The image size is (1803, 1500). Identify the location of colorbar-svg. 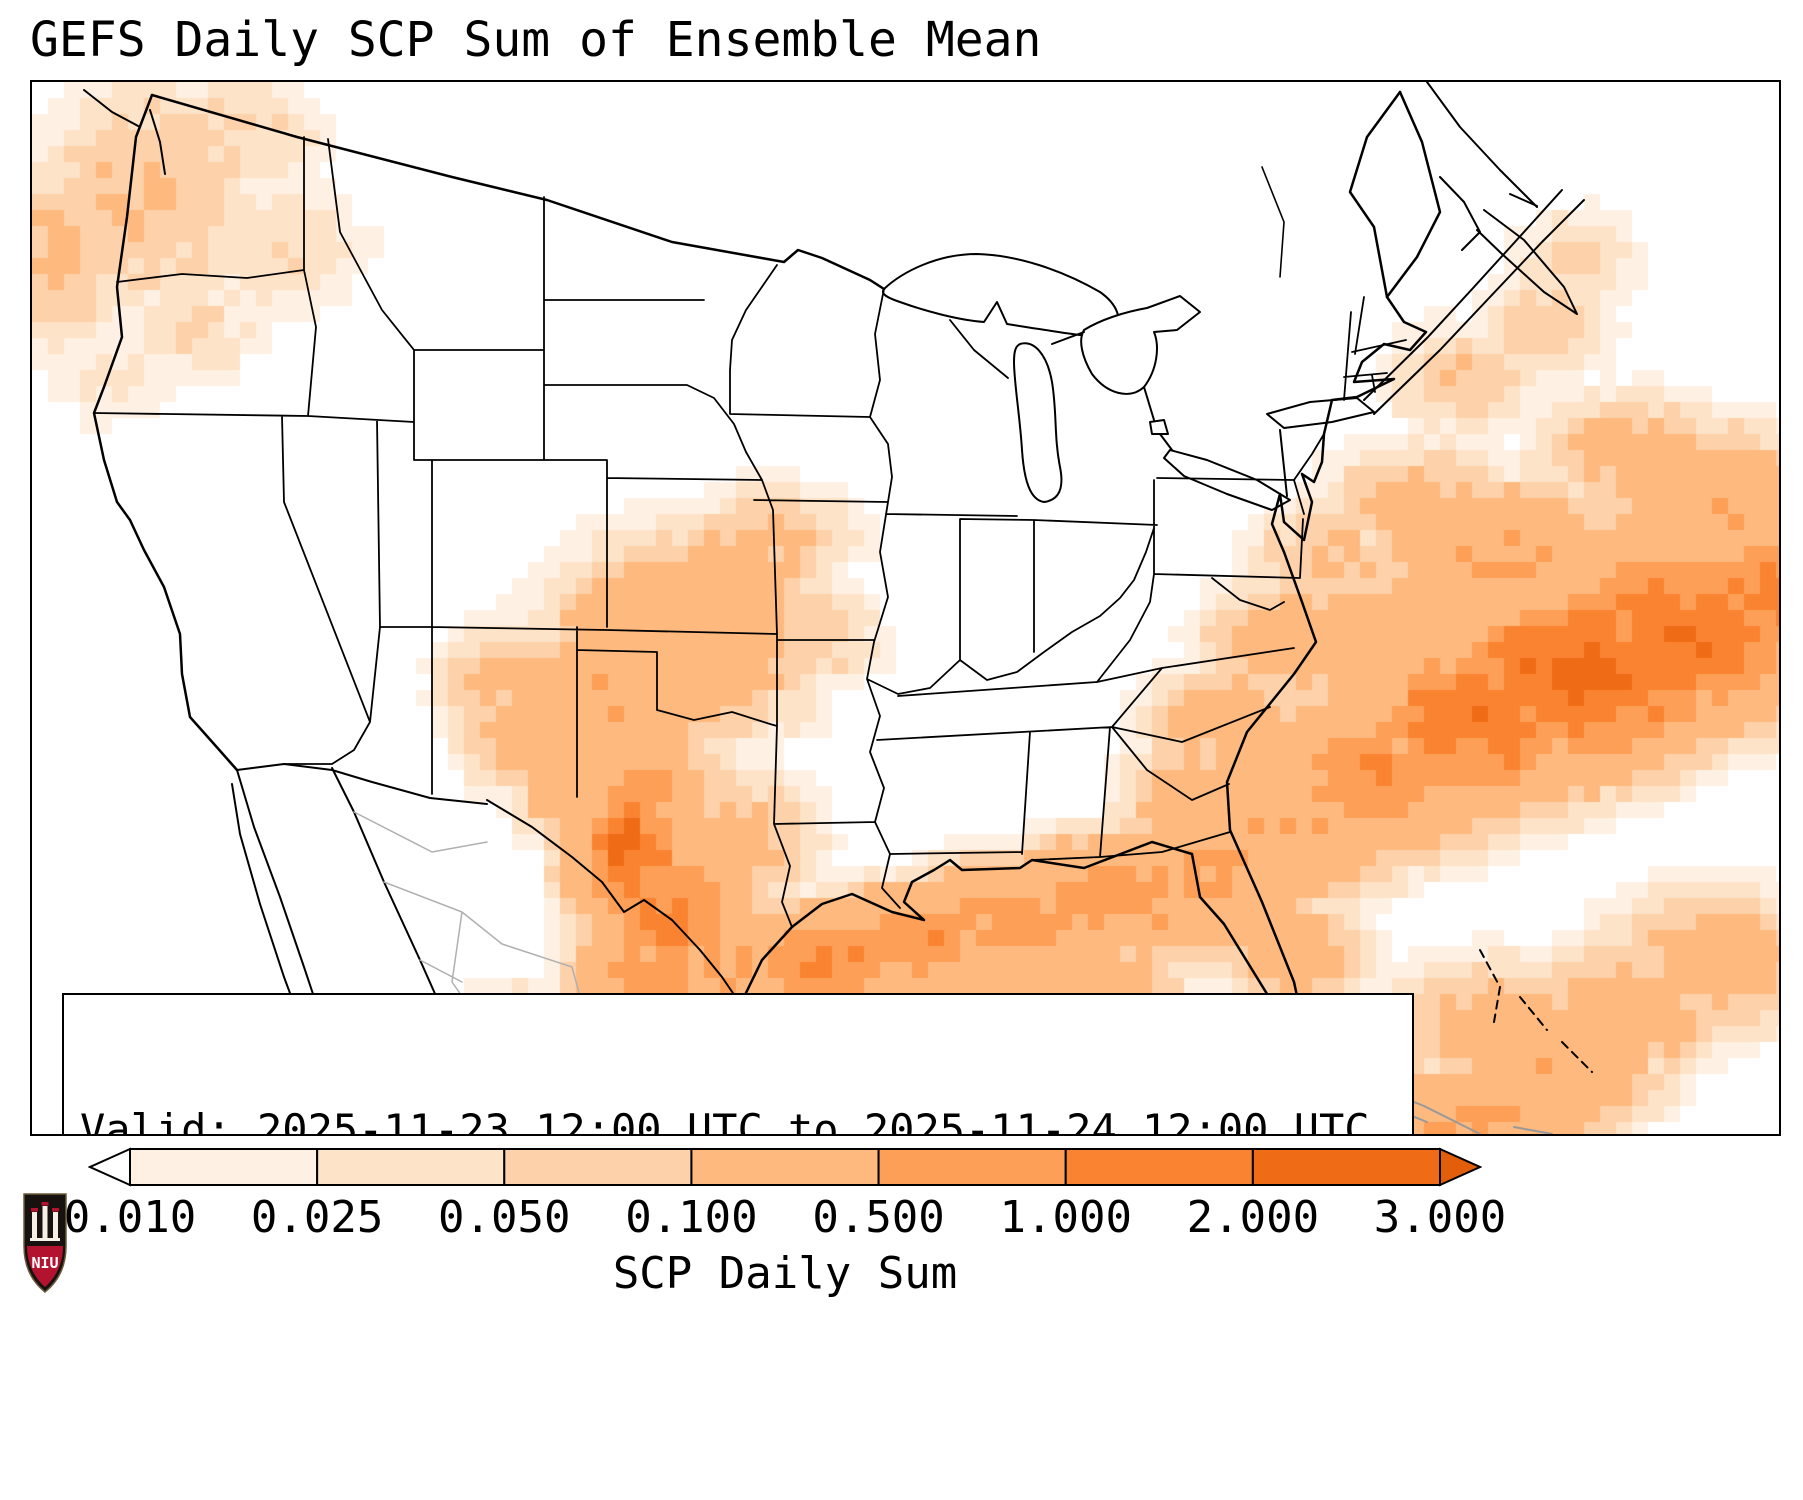
(785, 1167).